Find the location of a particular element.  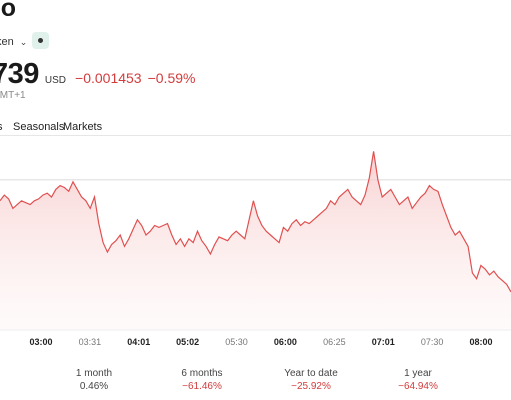

exchange-selector: ken ⌄ is located at coordinates (13, 42).